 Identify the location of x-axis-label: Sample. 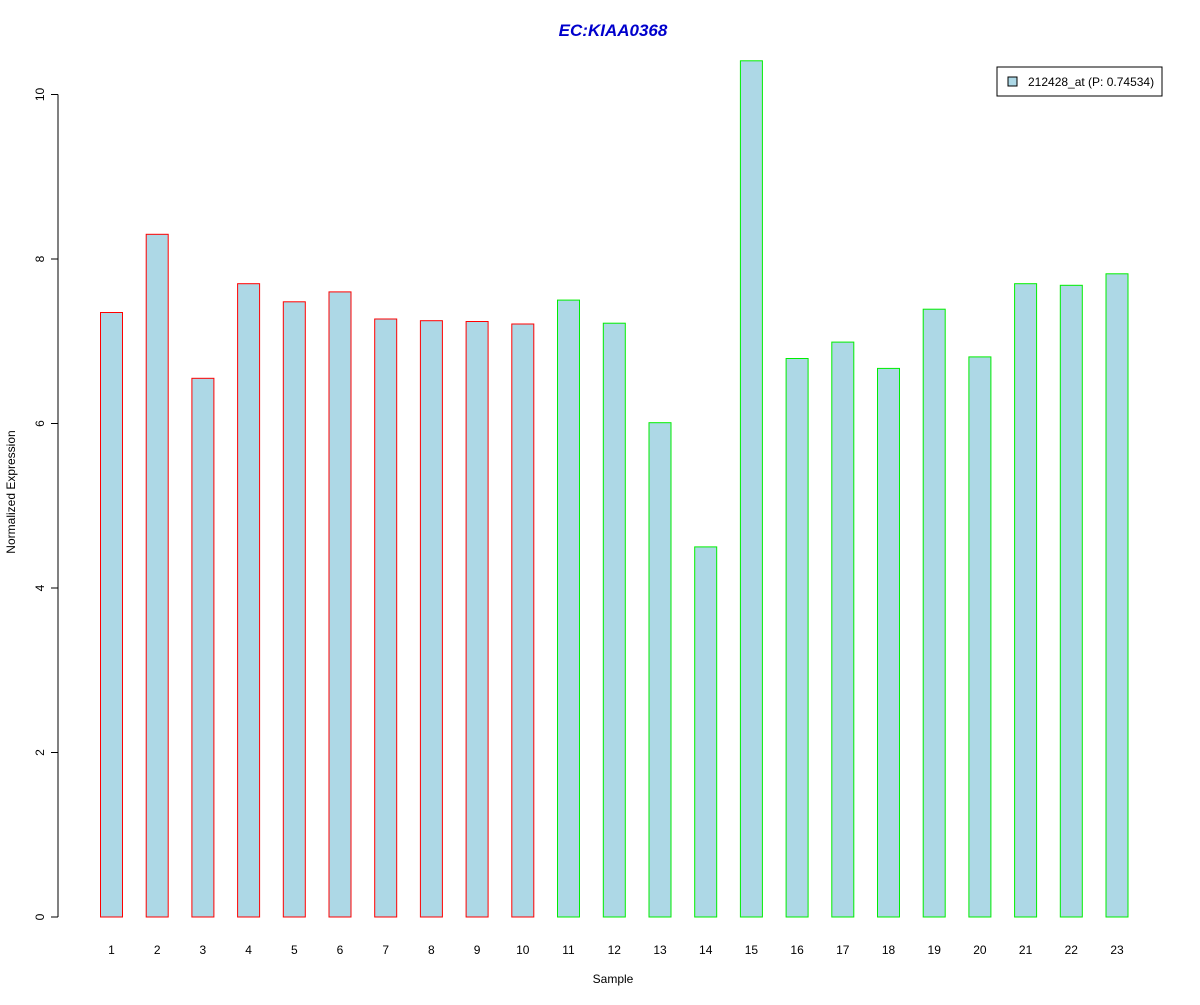
(613, 979).